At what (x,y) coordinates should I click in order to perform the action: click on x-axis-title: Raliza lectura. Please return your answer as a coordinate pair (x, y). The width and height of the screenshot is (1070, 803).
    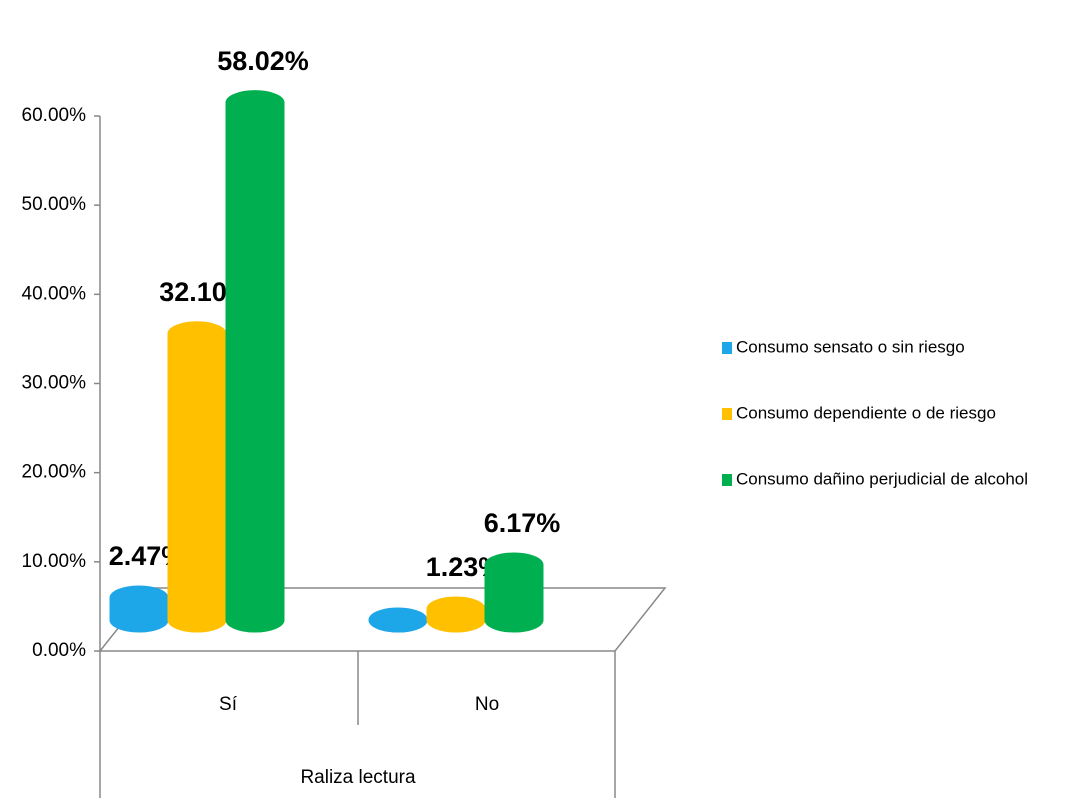
    Looking at the image, I should click on (358, 777).